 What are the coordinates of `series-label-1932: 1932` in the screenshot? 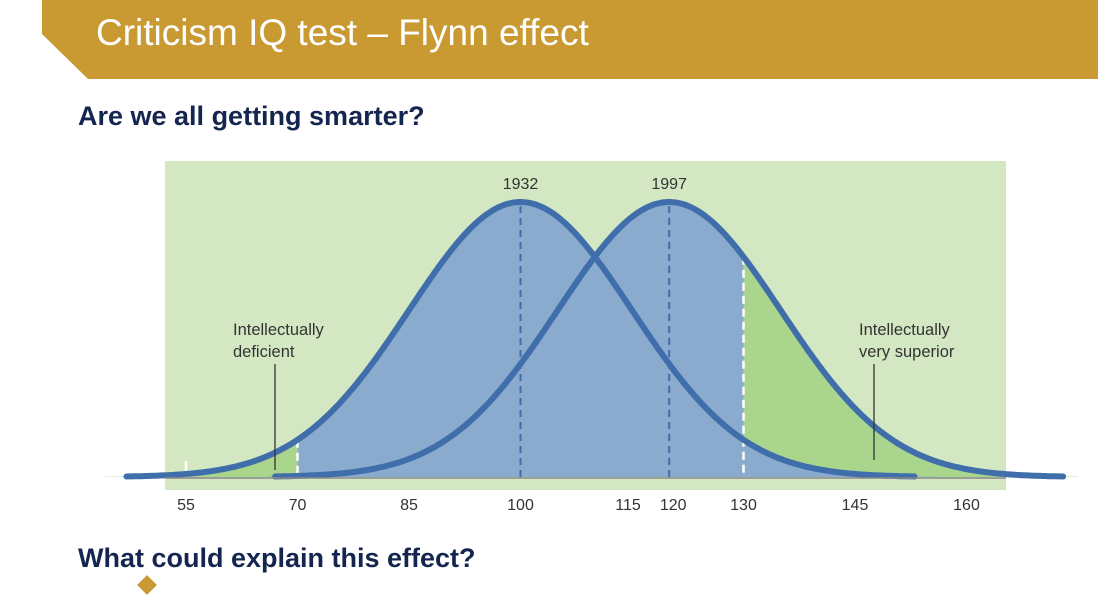 It's located at (521, 184).